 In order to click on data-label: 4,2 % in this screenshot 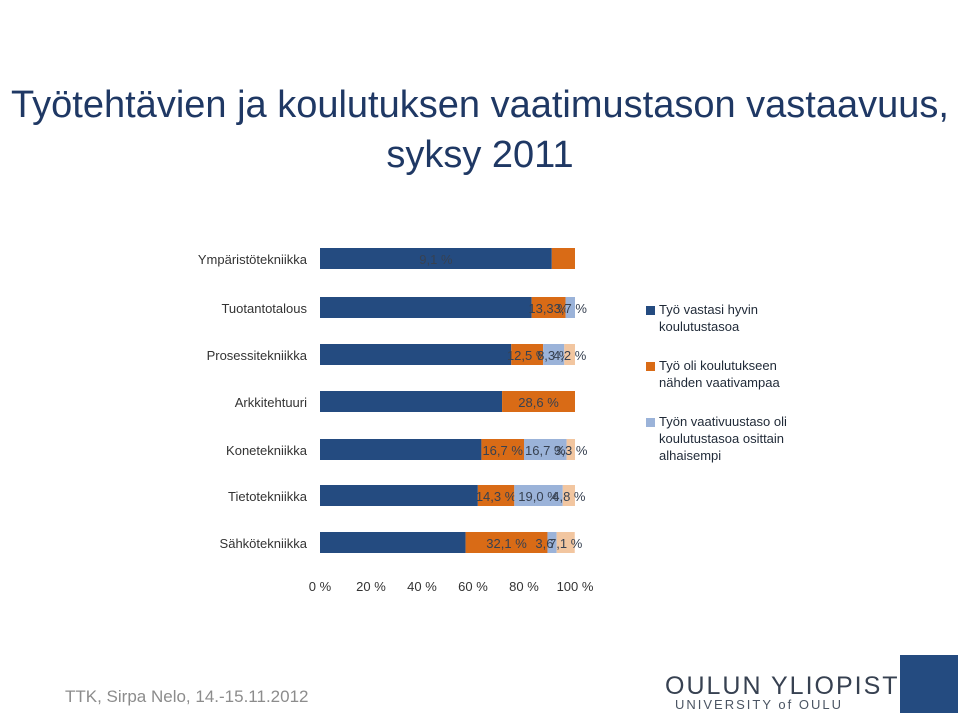, I will do `click(570, 355)`.